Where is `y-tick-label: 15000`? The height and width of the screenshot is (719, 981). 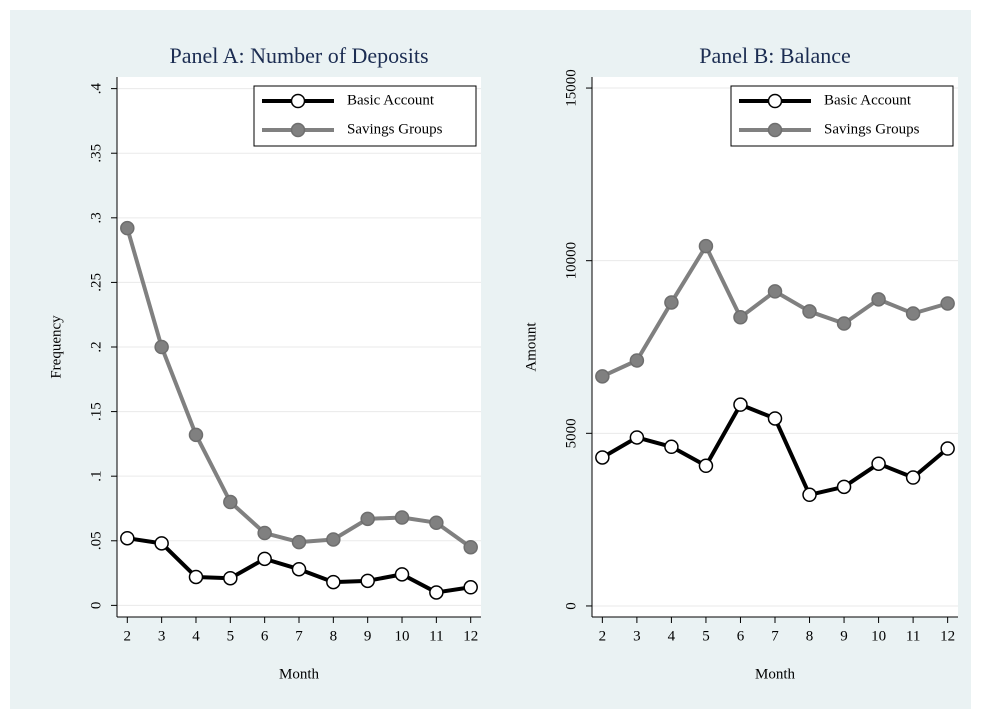
y-tick-label: 15000 is located at coordinates (571, 88).